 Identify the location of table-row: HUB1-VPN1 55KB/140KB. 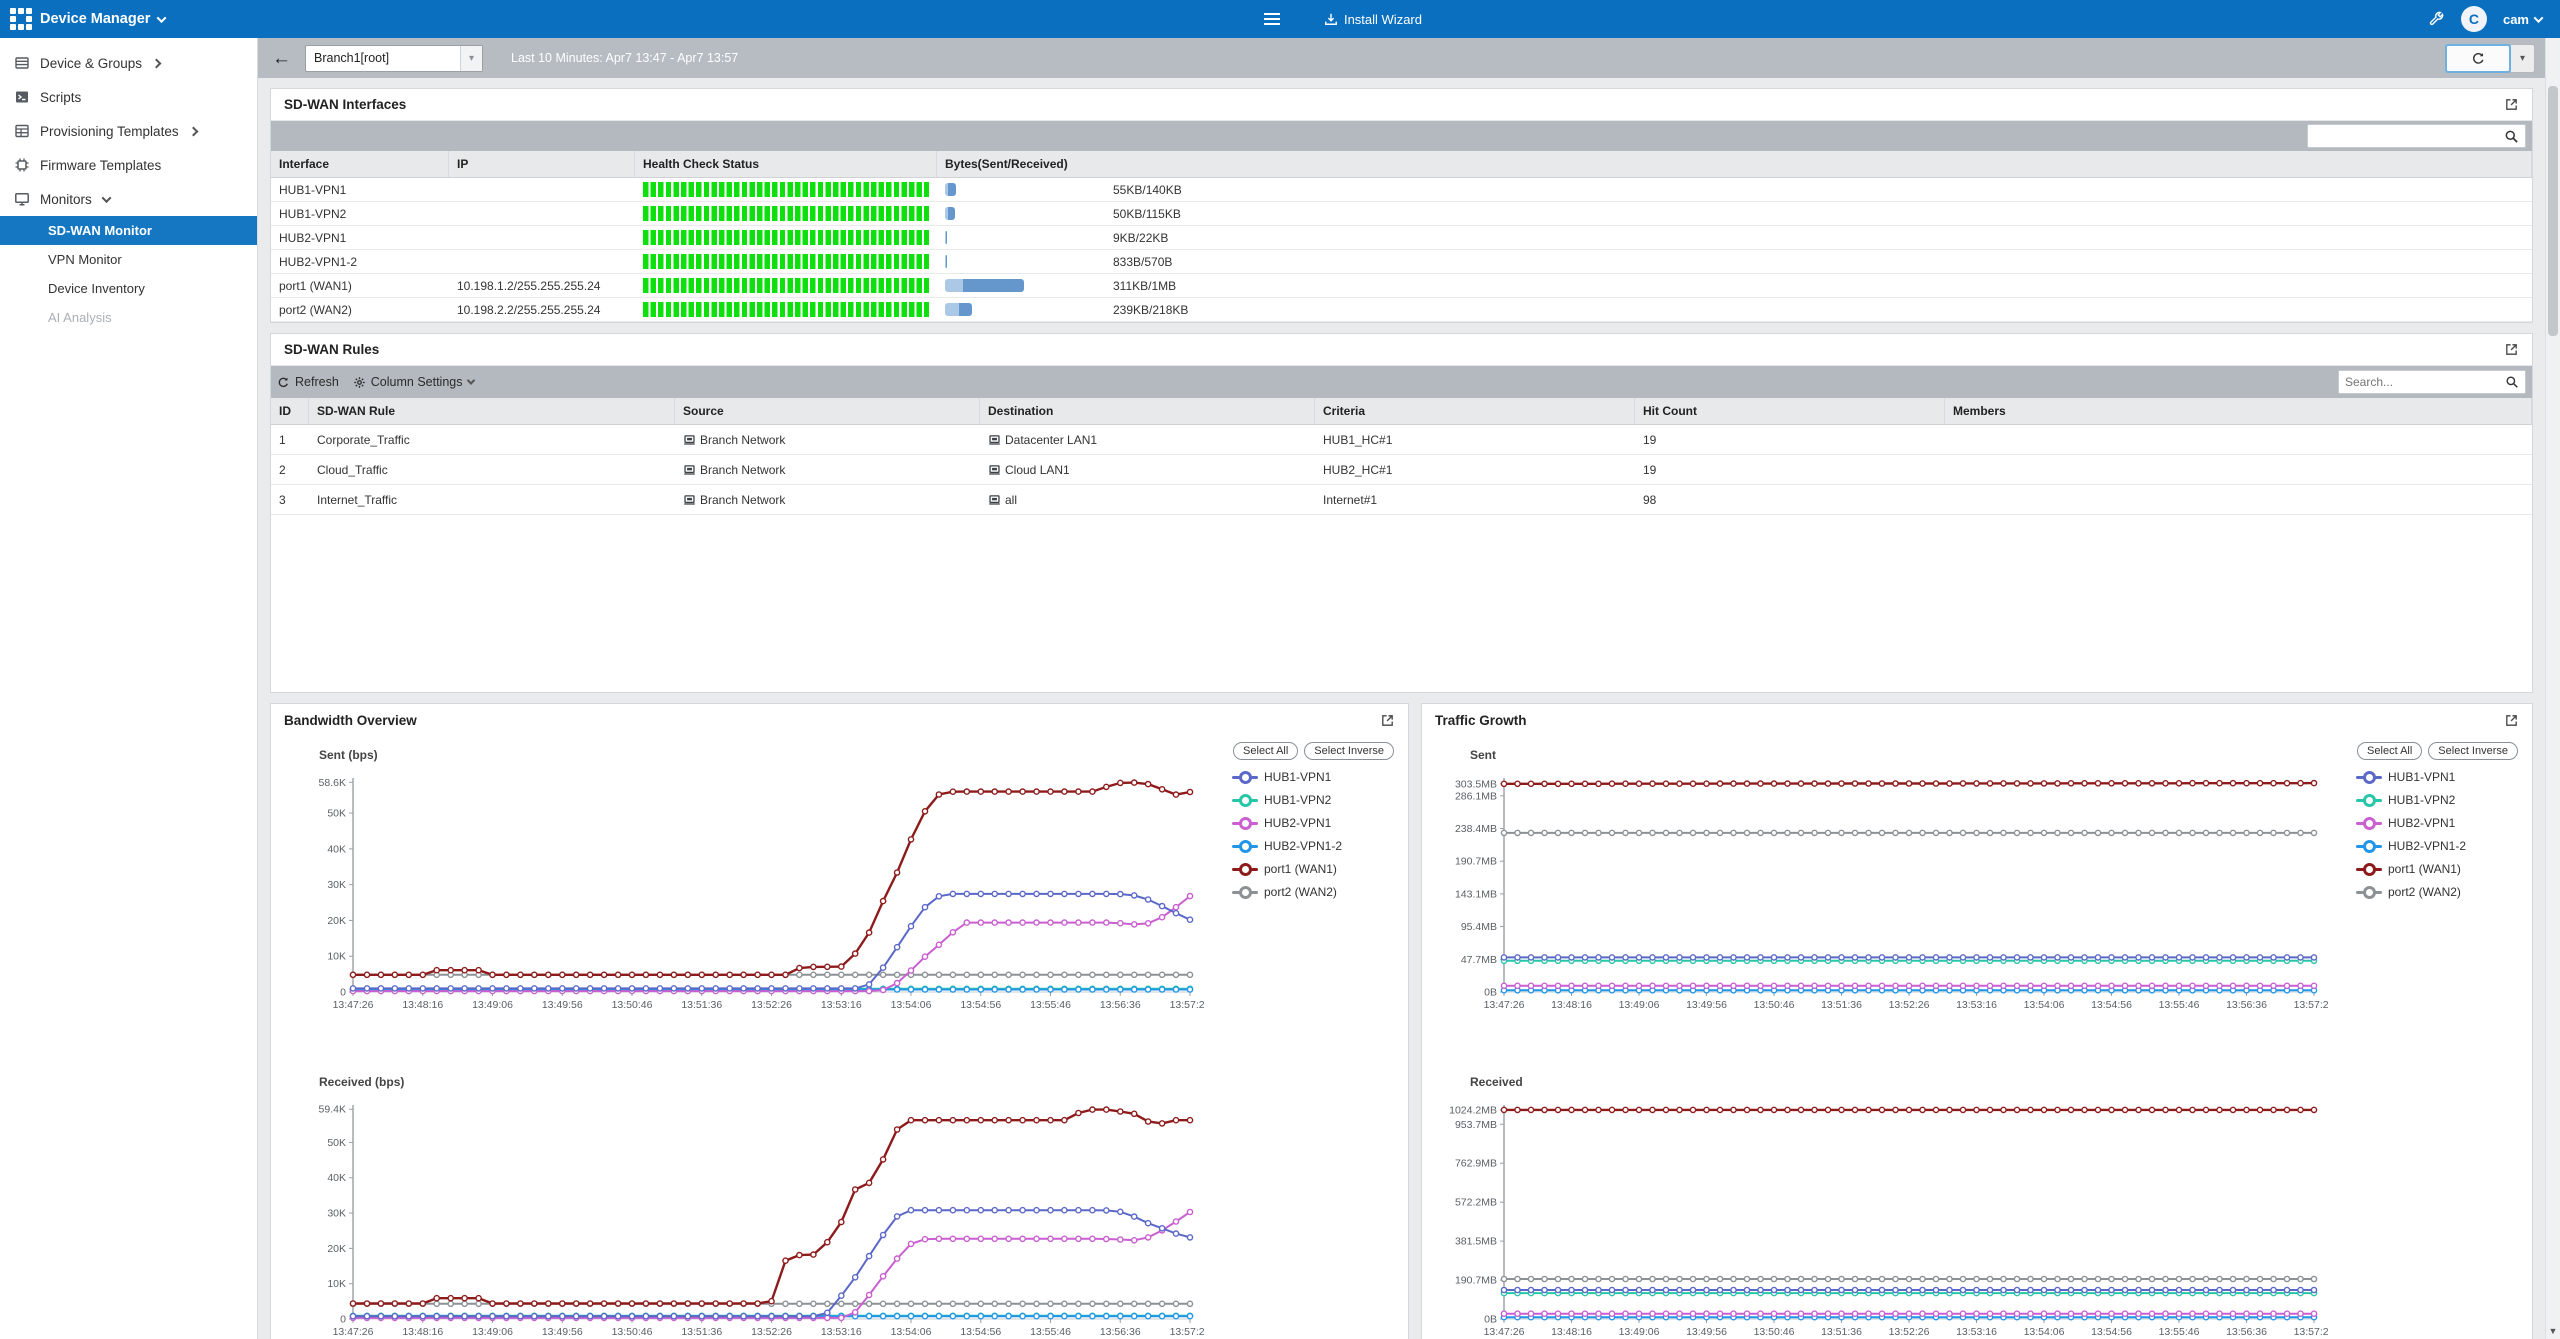
(1401, 190).